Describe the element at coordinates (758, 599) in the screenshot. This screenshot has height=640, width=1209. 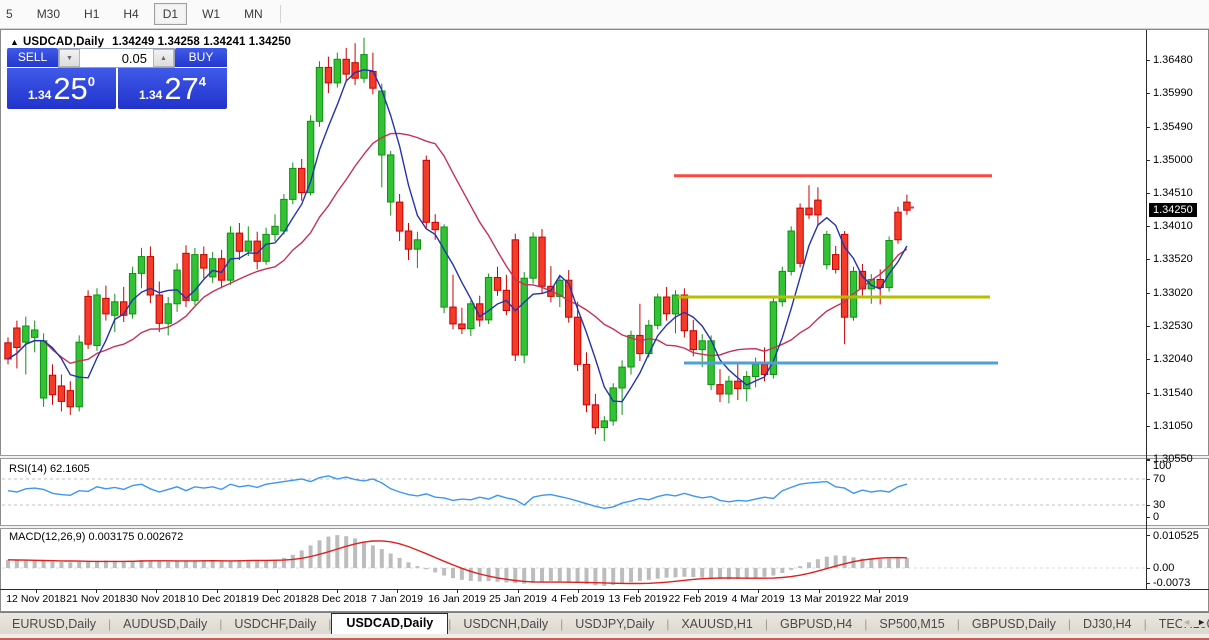
I see `date-axis-label: 4 Mar 2019` at that location.